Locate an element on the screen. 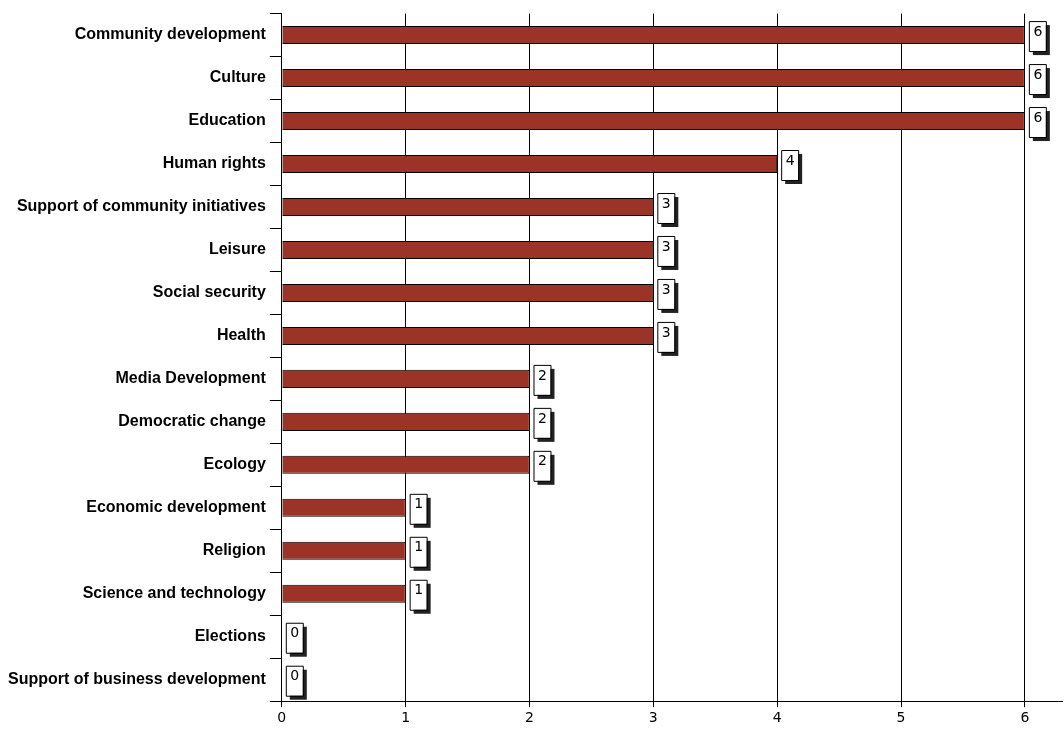  y-tick-label: Religion is located at coordinates (234, 550).